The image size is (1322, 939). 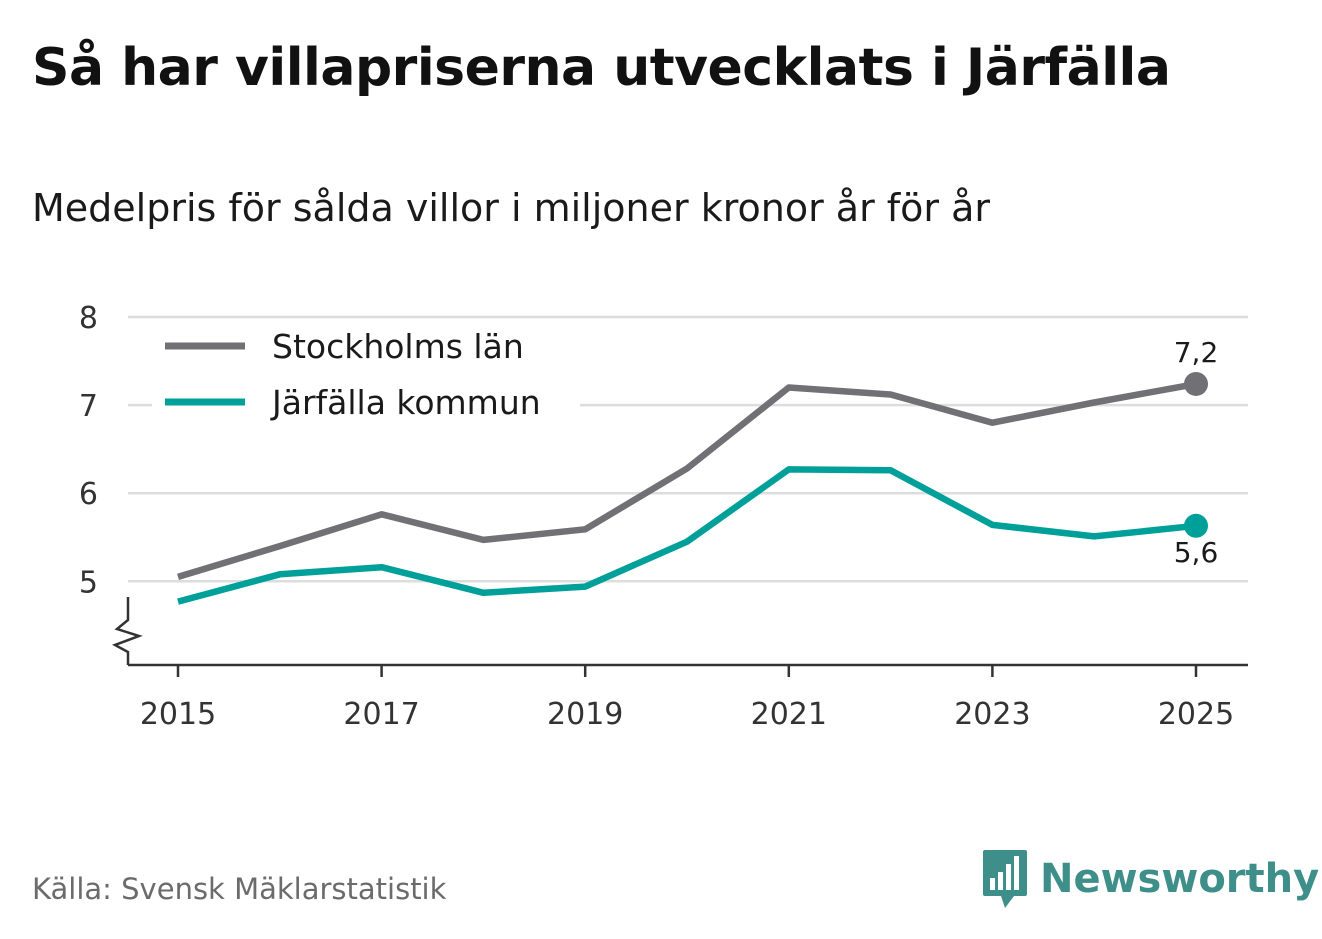 I want to click on newsworthy-logo: Newsworthy, so click(x=1150, y=879).